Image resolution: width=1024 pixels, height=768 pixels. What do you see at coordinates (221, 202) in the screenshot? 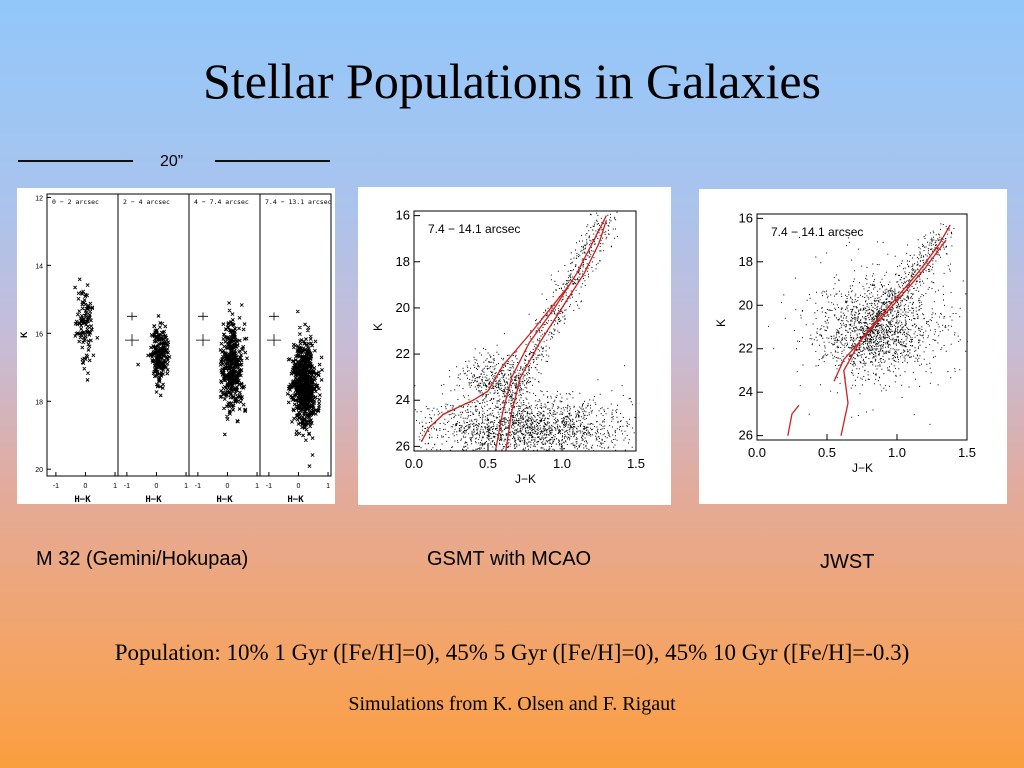
I see `m32-subpanel-label: 4 − 7.4 arcsec` at bounding box center [221, 202].